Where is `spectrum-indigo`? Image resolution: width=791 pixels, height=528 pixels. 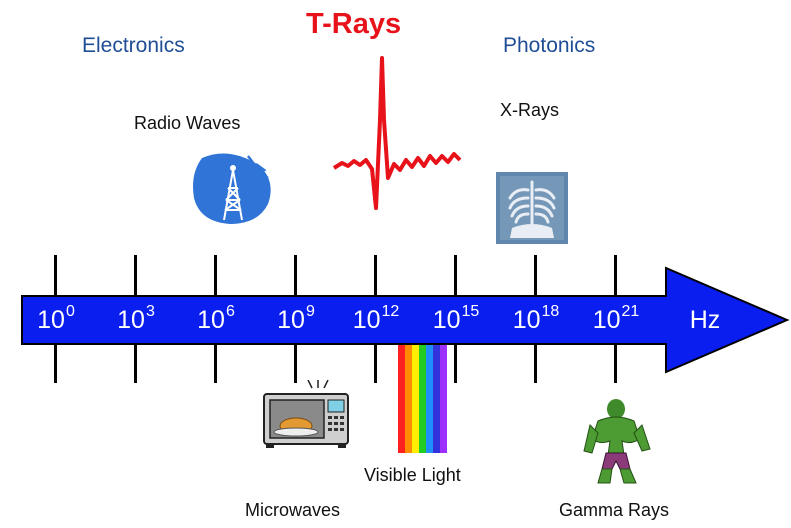
spectrum-indigo is located at coordinates (436, 399).